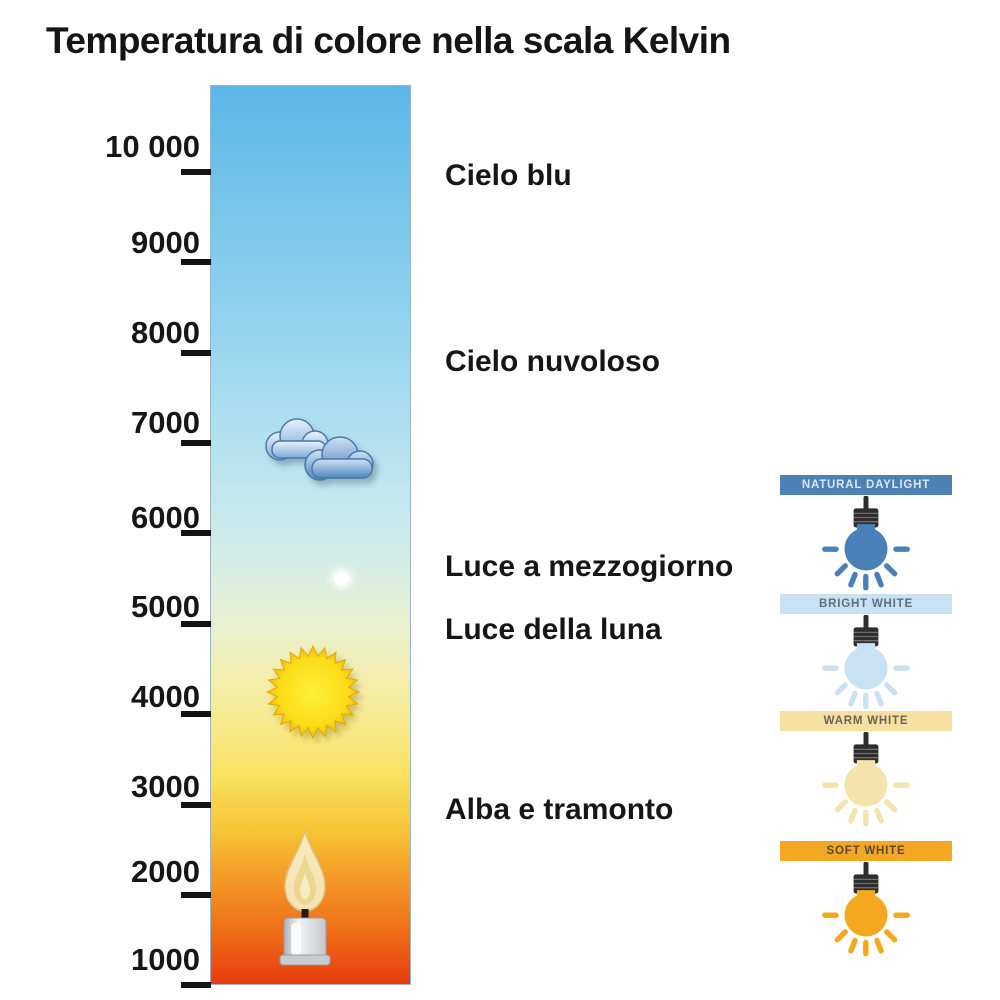  Describe the element at coordinates (589, 566) in the screenshot. I see `annotation-luce-a-mezzogiorno: Luce a mezzogiorno` at that location.